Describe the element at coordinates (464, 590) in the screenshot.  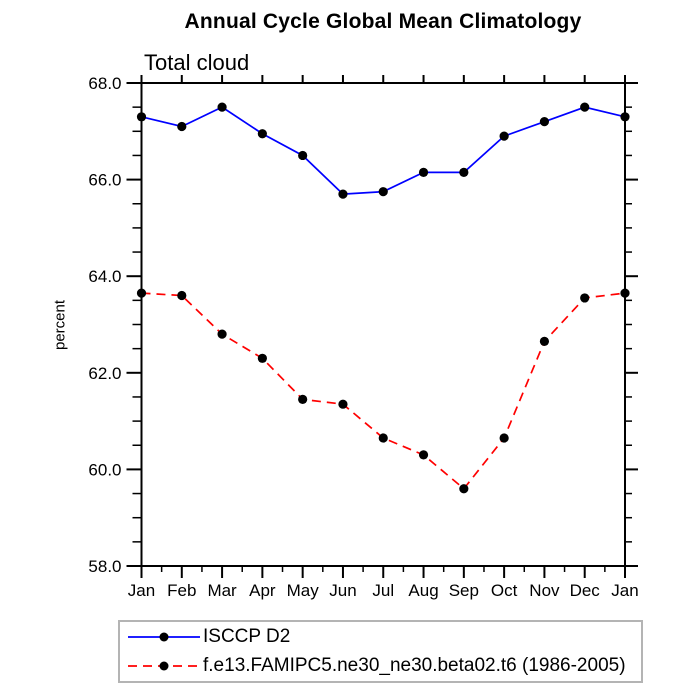
I see `x-axis-tick-label: Sep` at that location.